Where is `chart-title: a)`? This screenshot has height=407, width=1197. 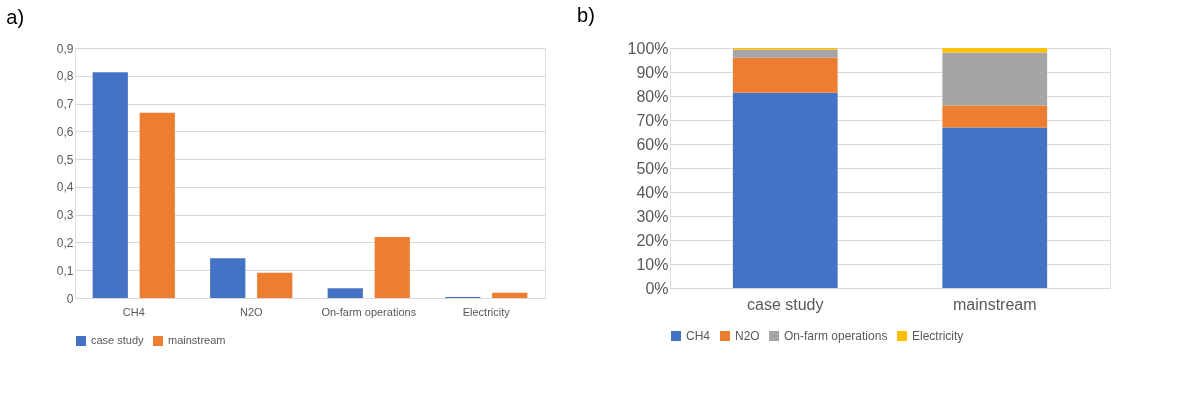
chart-title: a) is located at coordinates (15, 17).